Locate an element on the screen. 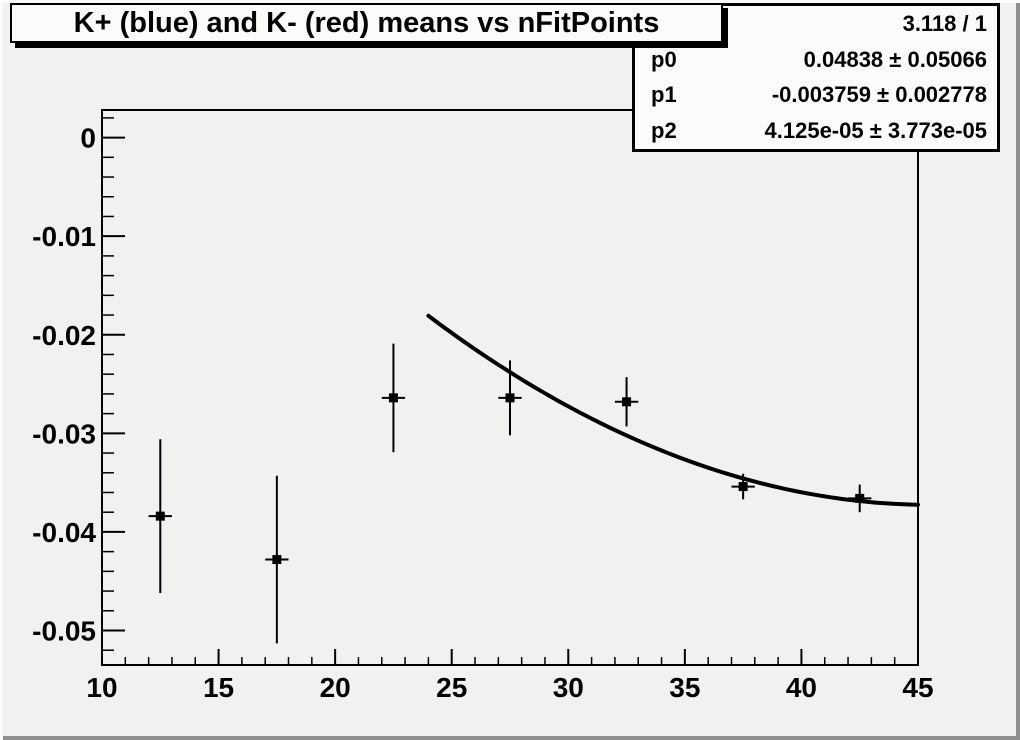 The image size is (1020, 740). x-tick-label: 15 is located at coordinates (218, 687).